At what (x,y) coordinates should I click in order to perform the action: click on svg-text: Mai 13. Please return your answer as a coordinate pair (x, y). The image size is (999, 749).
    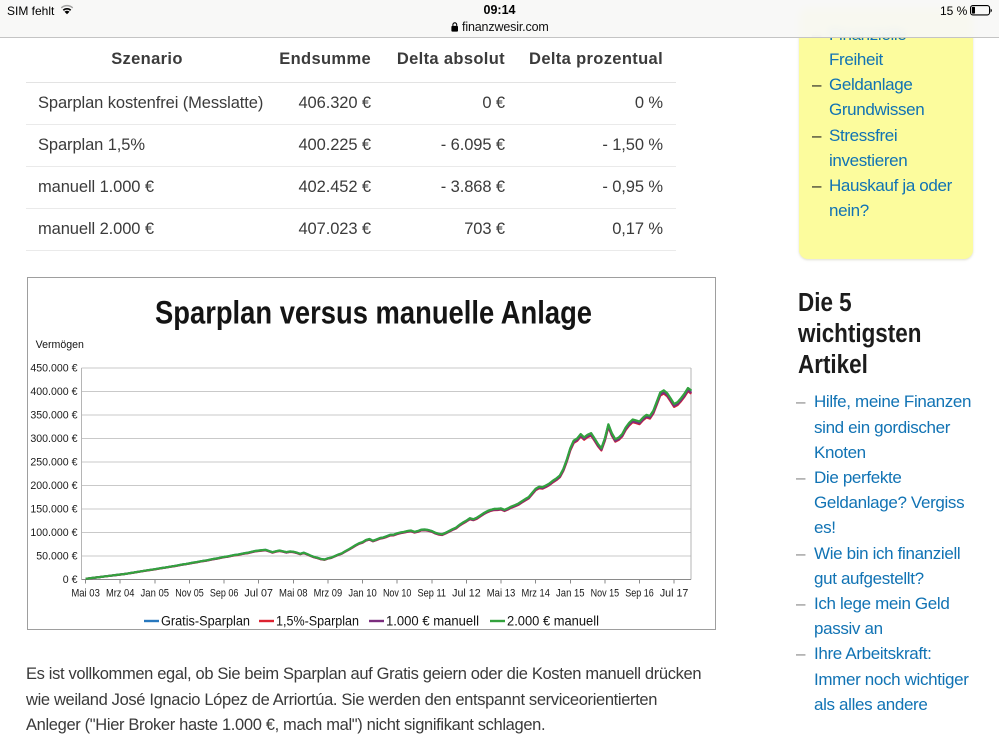
    Looking at the image, I should click on (501, 594).